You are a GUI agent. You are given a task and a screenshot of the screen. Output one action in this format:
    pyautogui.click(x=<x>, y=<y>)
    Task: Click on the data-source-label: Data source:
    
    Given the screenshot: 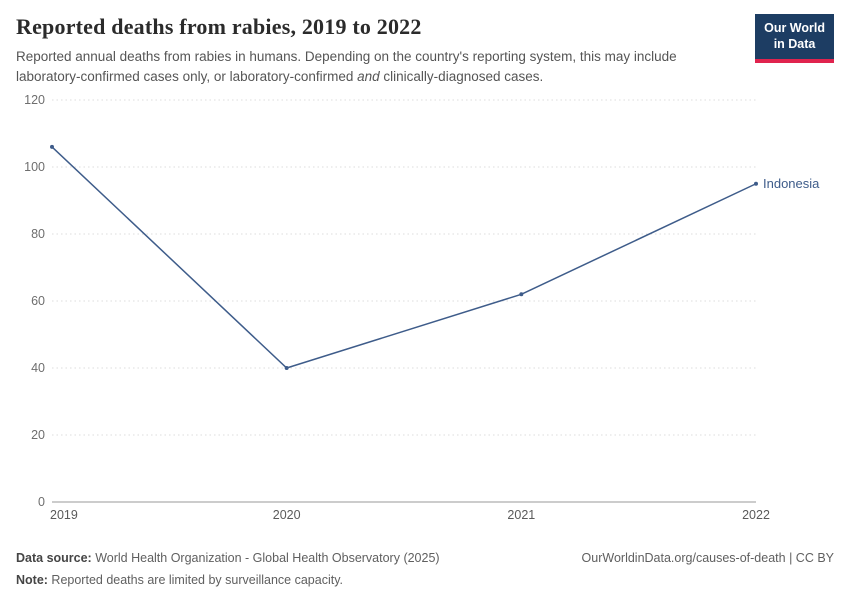 What is the action you would take?
    pyautogui.click(x=54, y=557)
    